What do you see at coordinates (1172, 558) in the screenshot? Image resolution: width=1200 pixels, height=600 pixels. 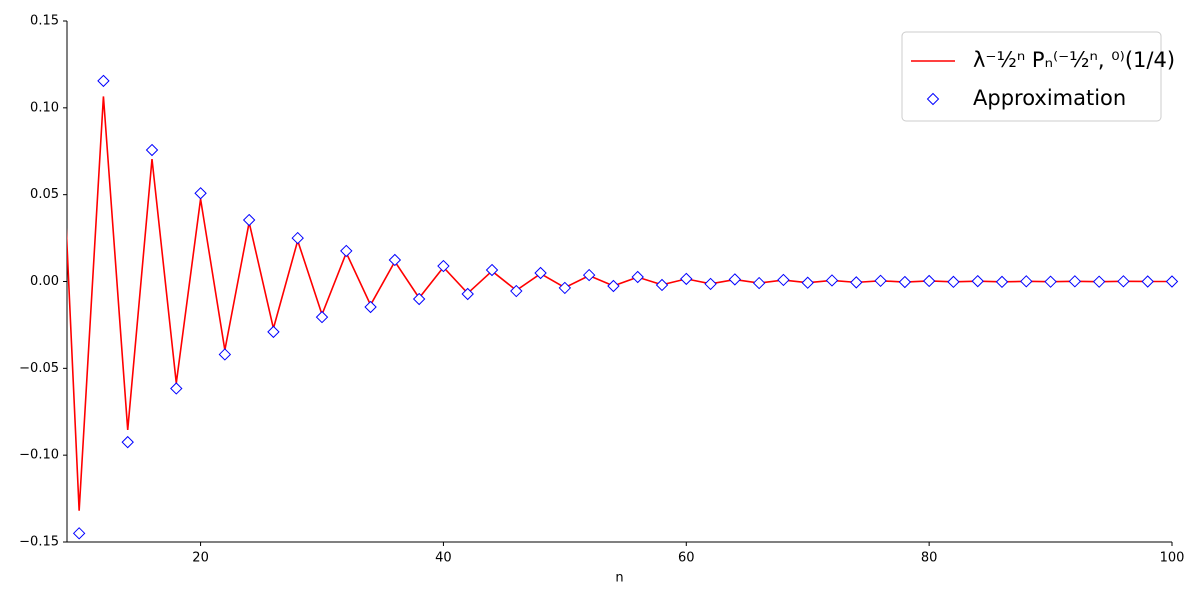 I see `x-tick-label: 100` at bounding box center [1172, 558].